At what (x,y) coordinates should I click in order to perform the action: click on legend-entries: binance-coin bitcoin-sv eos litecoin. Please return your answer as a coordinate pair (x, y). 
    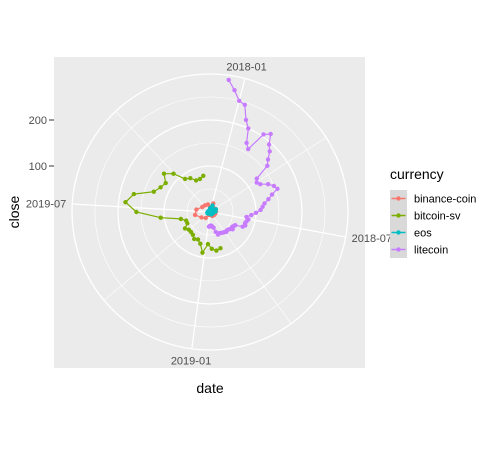
    Looking at the image, I should click on (433, 224).